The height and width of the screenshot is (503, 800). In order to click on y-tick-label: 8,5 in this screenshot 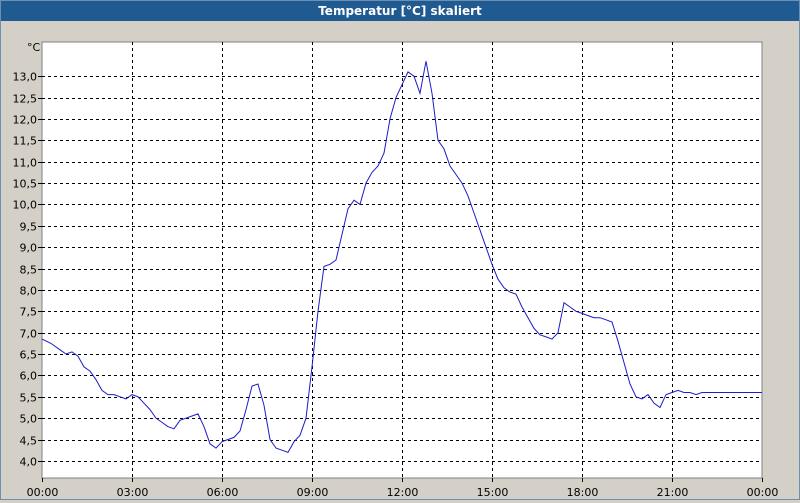, I will do `click(29, 270)`.